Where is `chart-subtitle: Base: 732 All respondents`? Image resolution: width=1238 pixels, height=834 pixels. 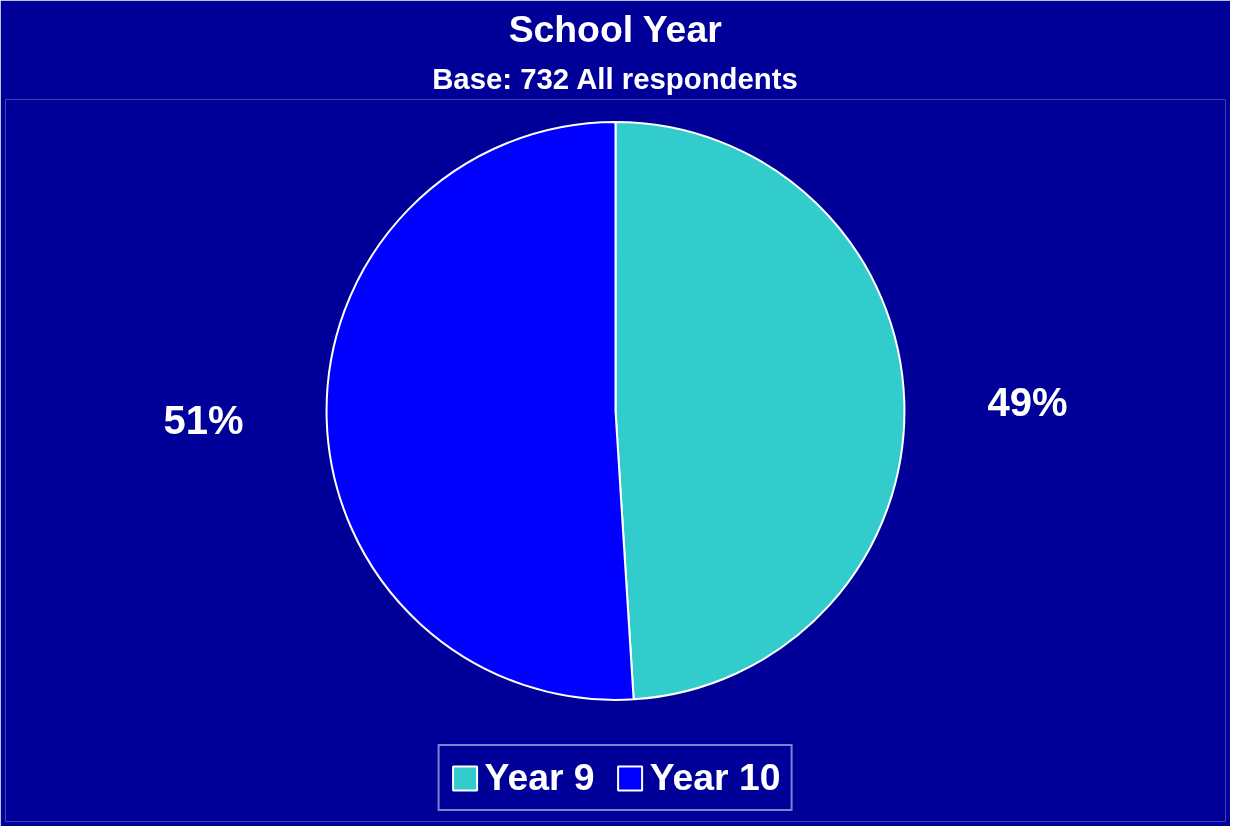 chart-subtitle: Base: 732 All respondents is located at coordinates (615, 78).